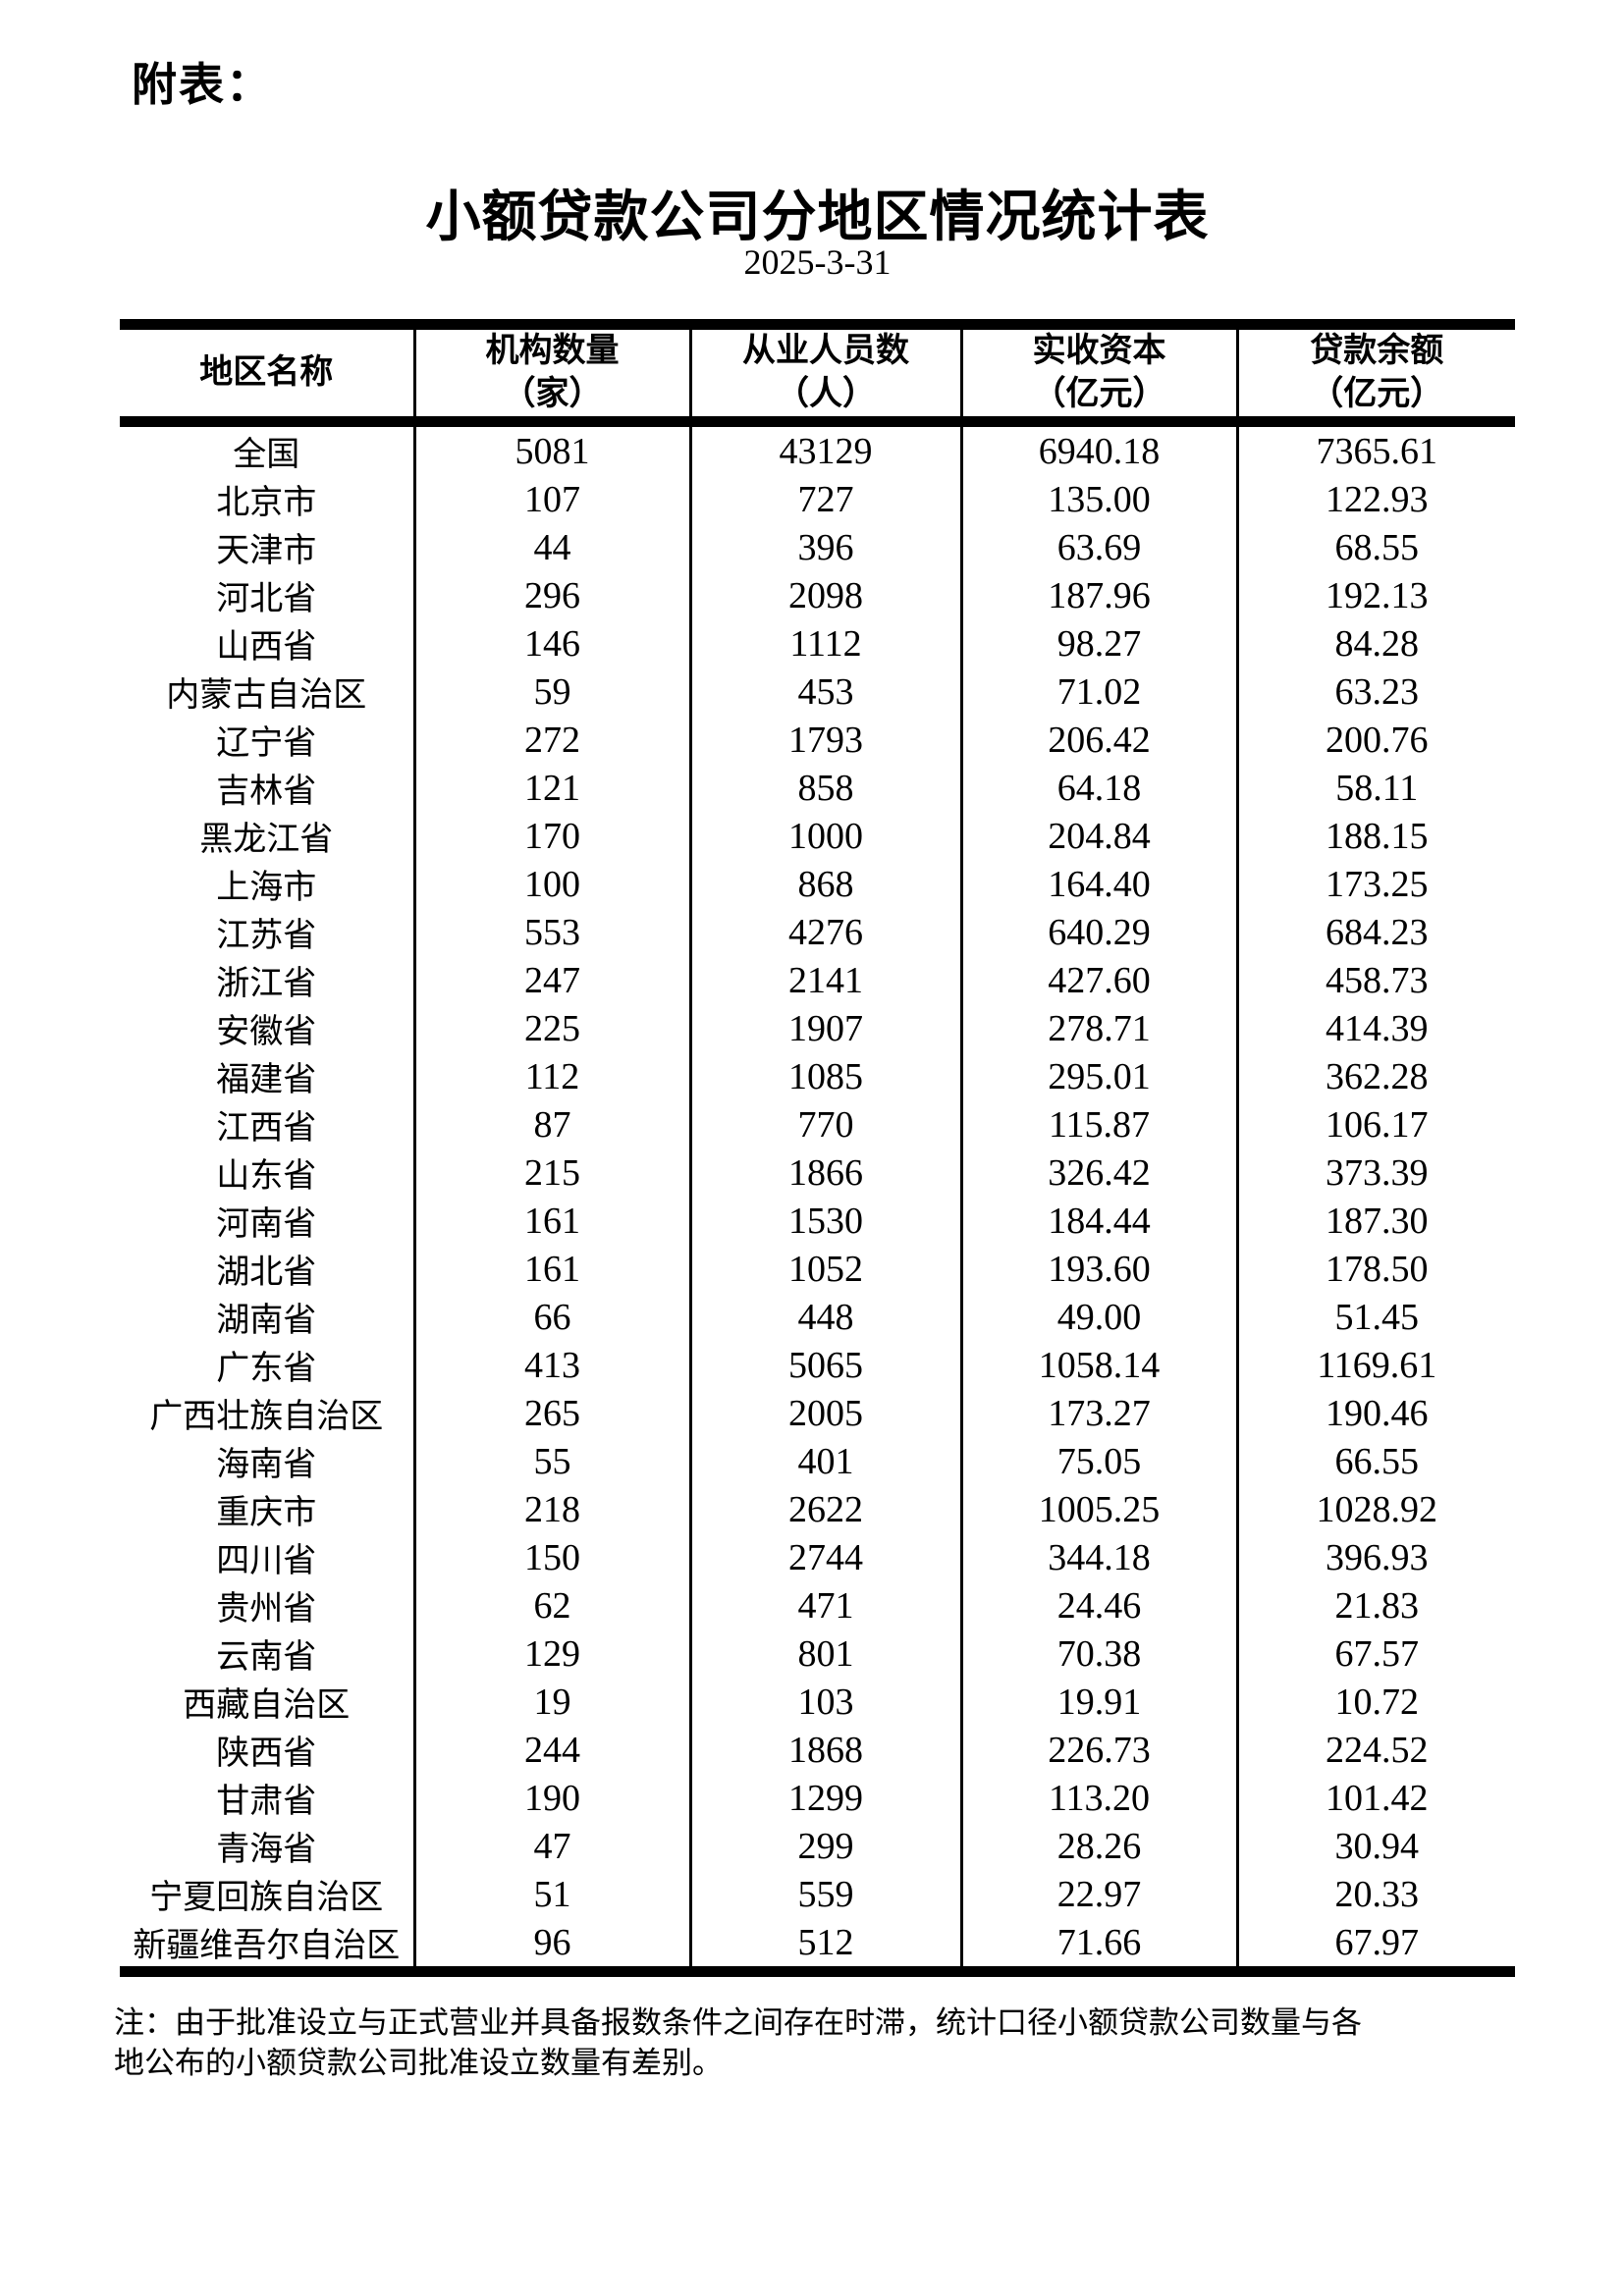 This screenshot has height=2296, width=1624. Describe the element at coordinates (824, 1847) in the screenshot. I see `value-cell: 299` at that location.